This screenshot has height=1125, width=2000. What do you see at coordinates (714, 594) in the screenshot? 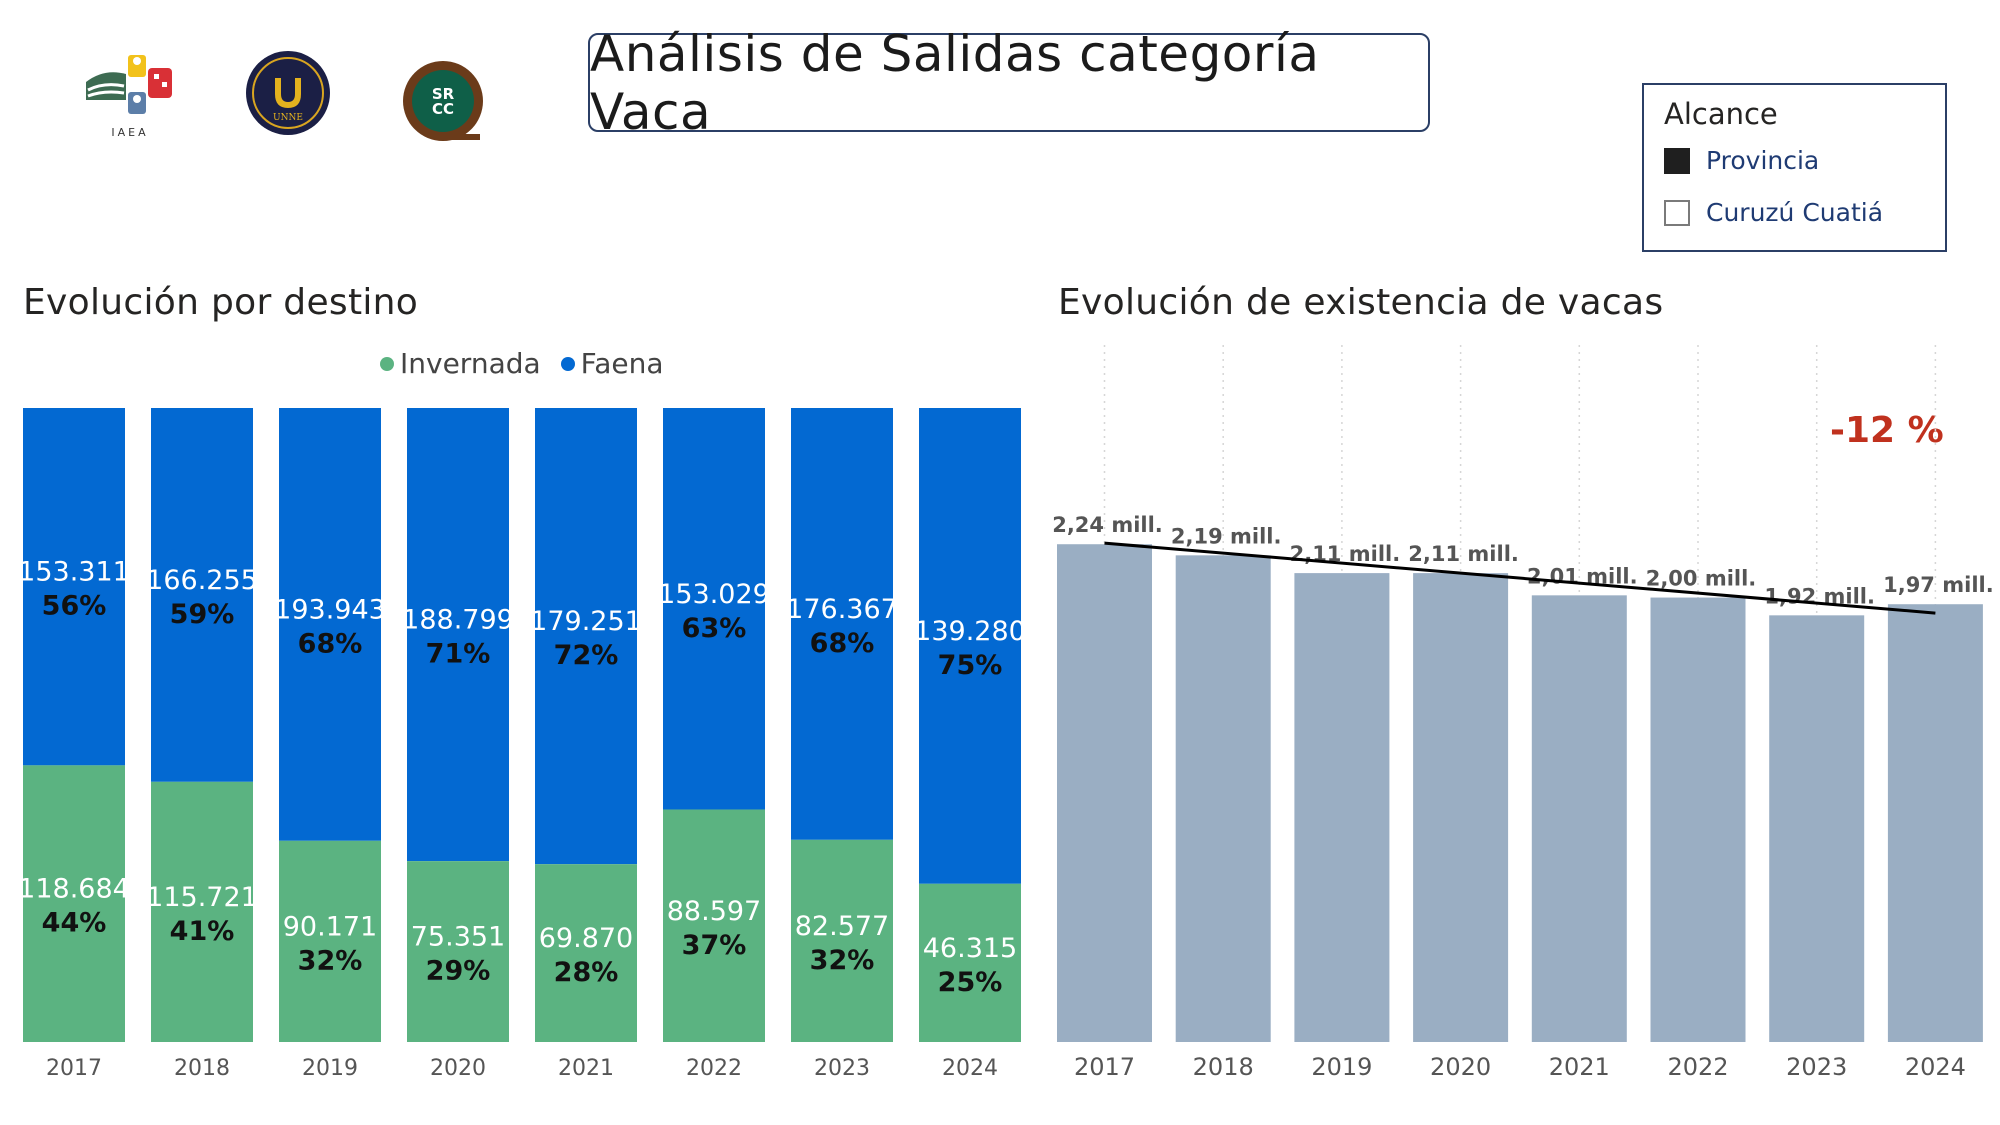
I see `data-label-faena-value: 153.029` at bounding box center [714, 594].